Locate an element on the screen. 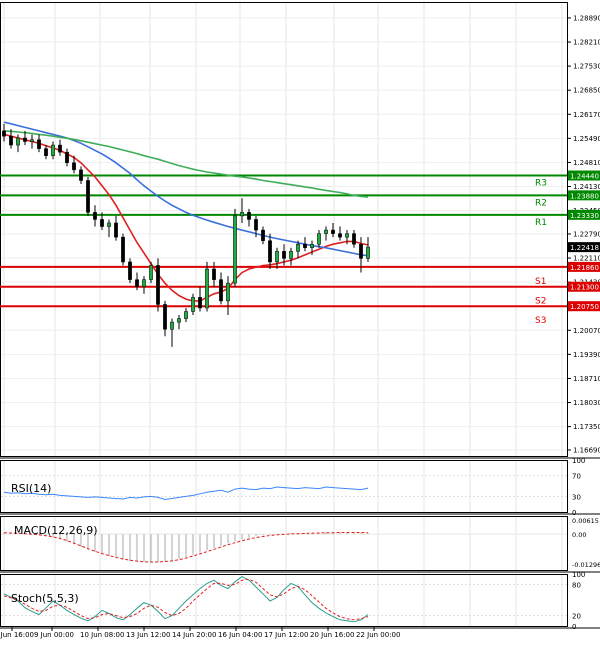  time-tick-label: 16 Jun 04:00 is located at coordinates (240, 635).